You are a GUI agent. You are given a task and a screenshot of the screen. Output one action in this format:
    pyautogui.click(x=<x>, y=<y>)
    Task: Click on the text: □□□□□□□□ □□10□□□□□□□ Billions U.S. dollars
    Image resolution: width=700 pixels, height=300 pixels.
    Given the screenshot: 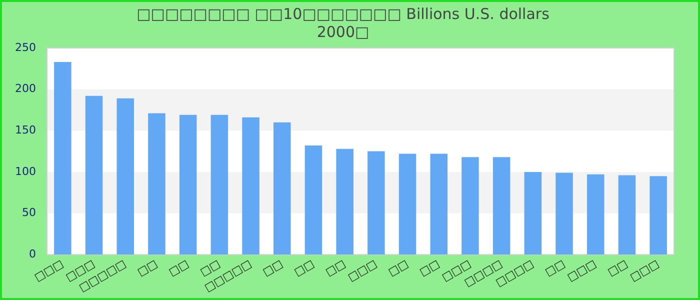 What is the action you would take?
    pyautogui.click(x=343, y=13)
    